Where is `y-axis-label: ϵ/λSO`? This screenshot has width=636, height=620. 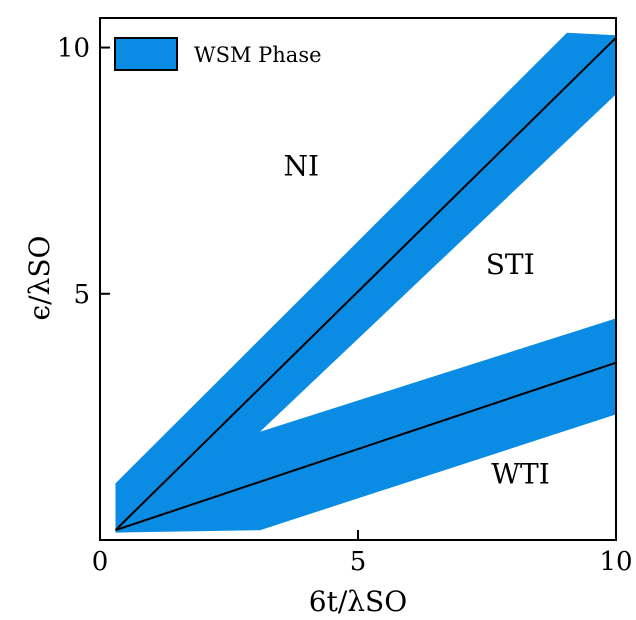
y-axis-label: ϵ/λSO is located at coordinates (39, 278).